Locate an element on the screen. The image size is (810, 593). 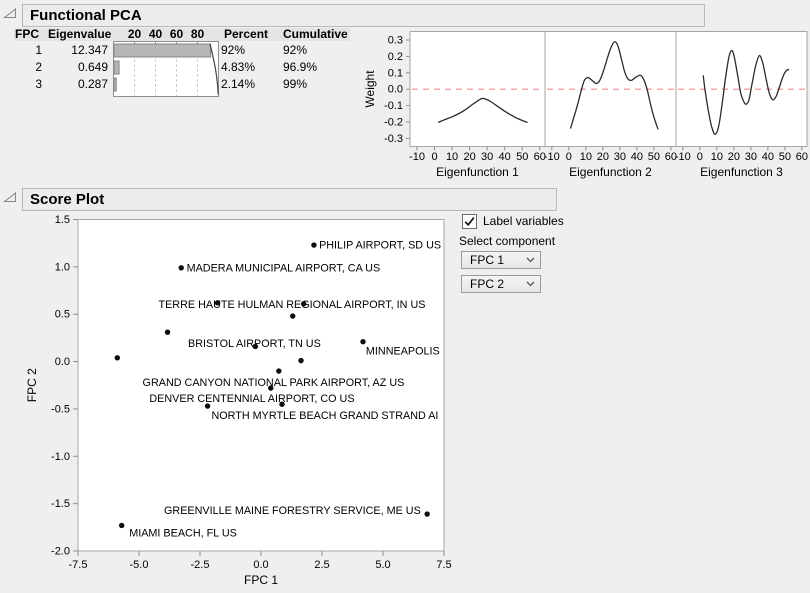
point-label: MINNEAPOLIS is located at coordinates (403, 352).